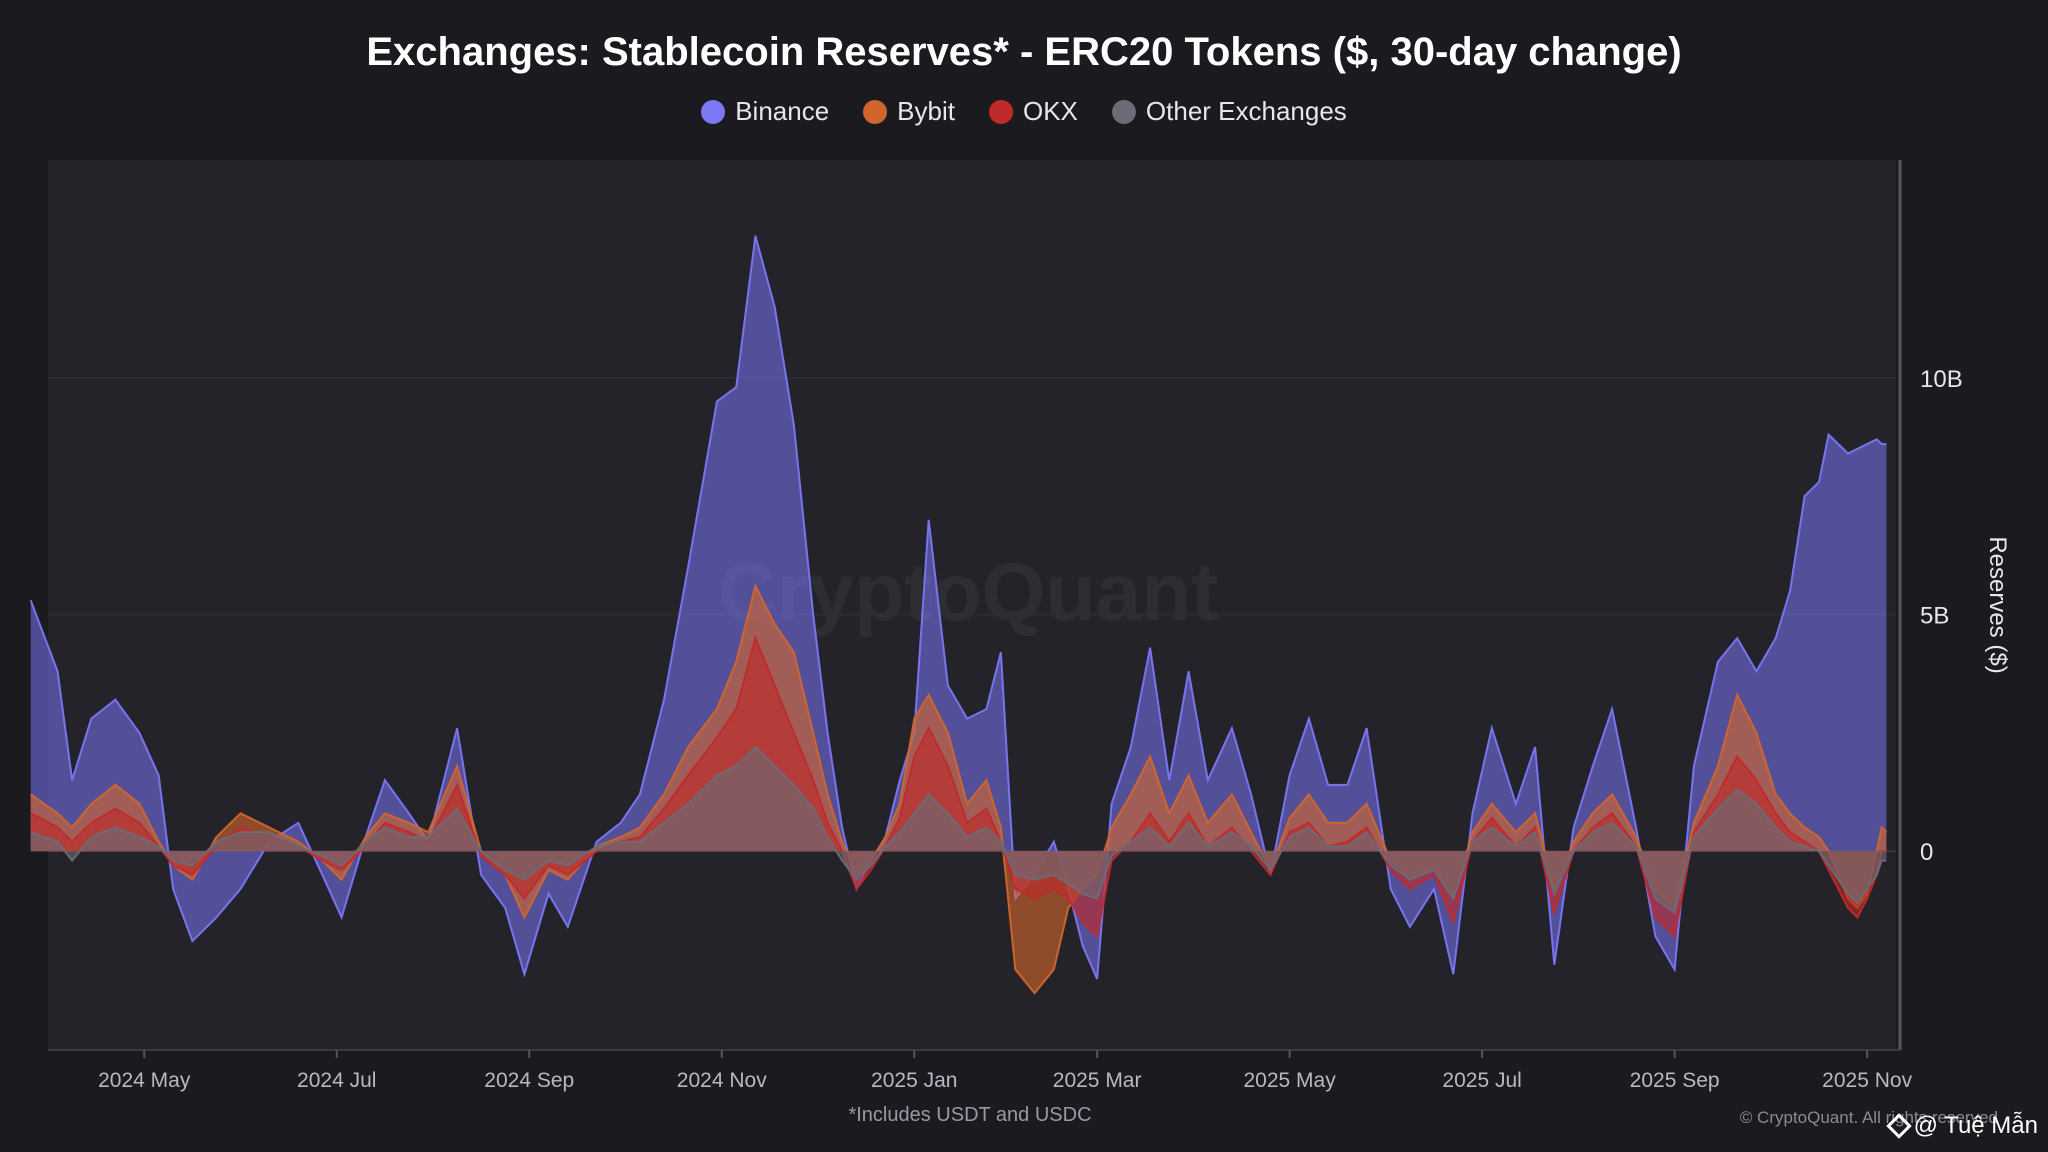  What do you see at coordinates (1975, 1125) in the screenshot?
I see `user-credit-text: @ Tuệ Mẫn` at bounding box center [1975, 1125].